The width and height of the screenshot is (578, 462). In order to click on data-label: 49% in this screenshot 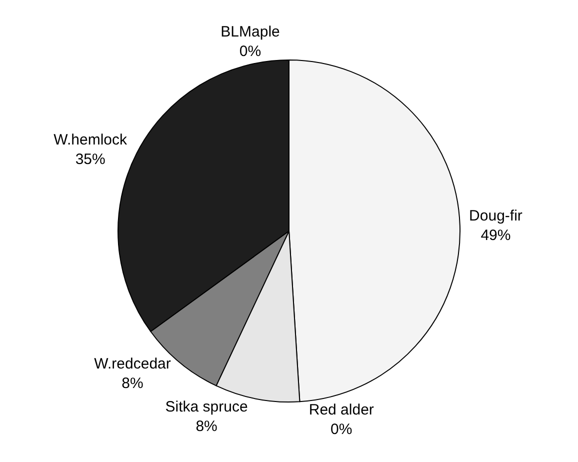, I will do `click(495, 235)`.